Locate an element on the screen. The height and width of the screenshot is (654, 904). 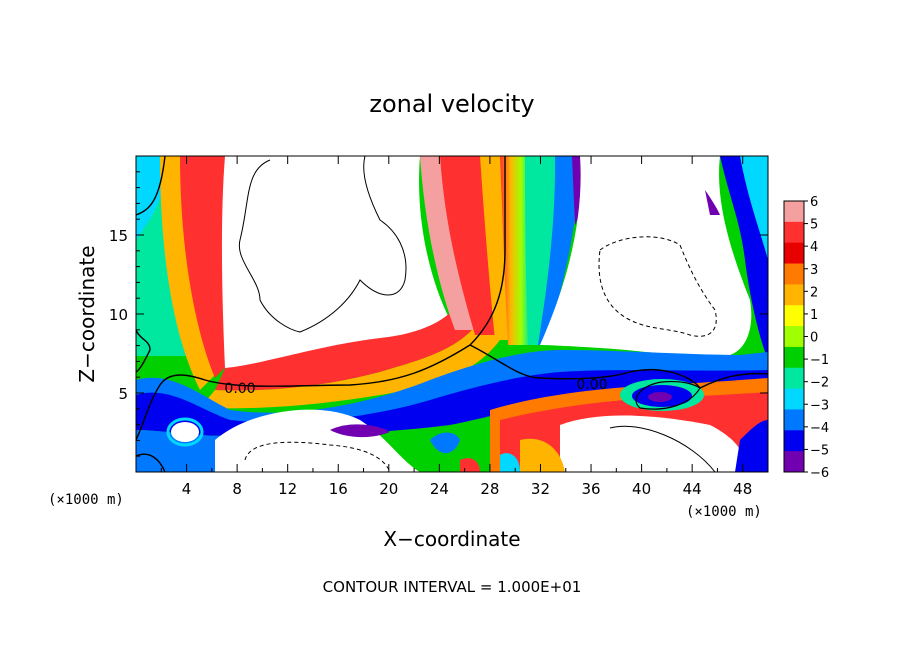
x-axis-label: X−coordinate is located at coordinates (451, 539).